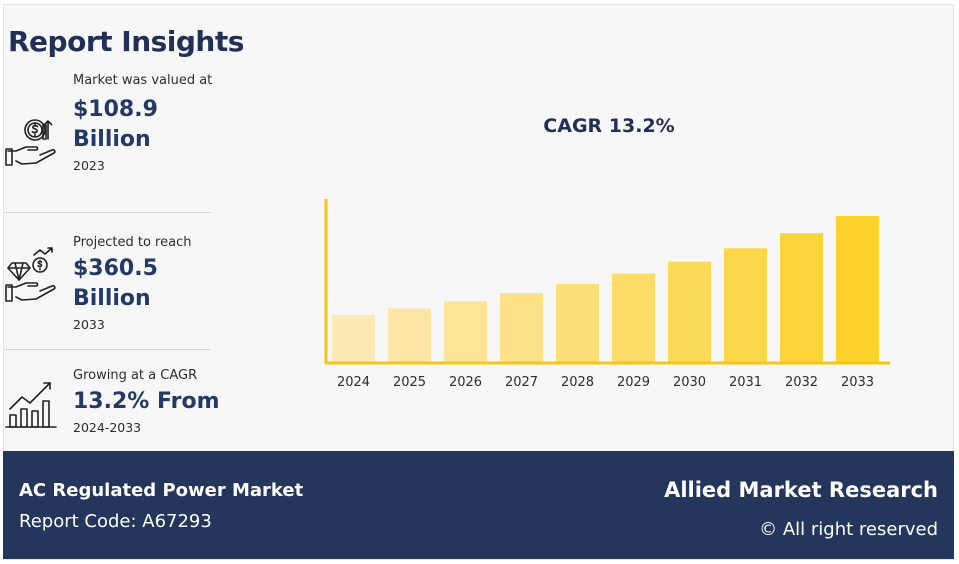 The image size is (959, 564). Describe the element at coordinates (30, 274) in the screenshot. I see `diamond-hand-icon` at that location.